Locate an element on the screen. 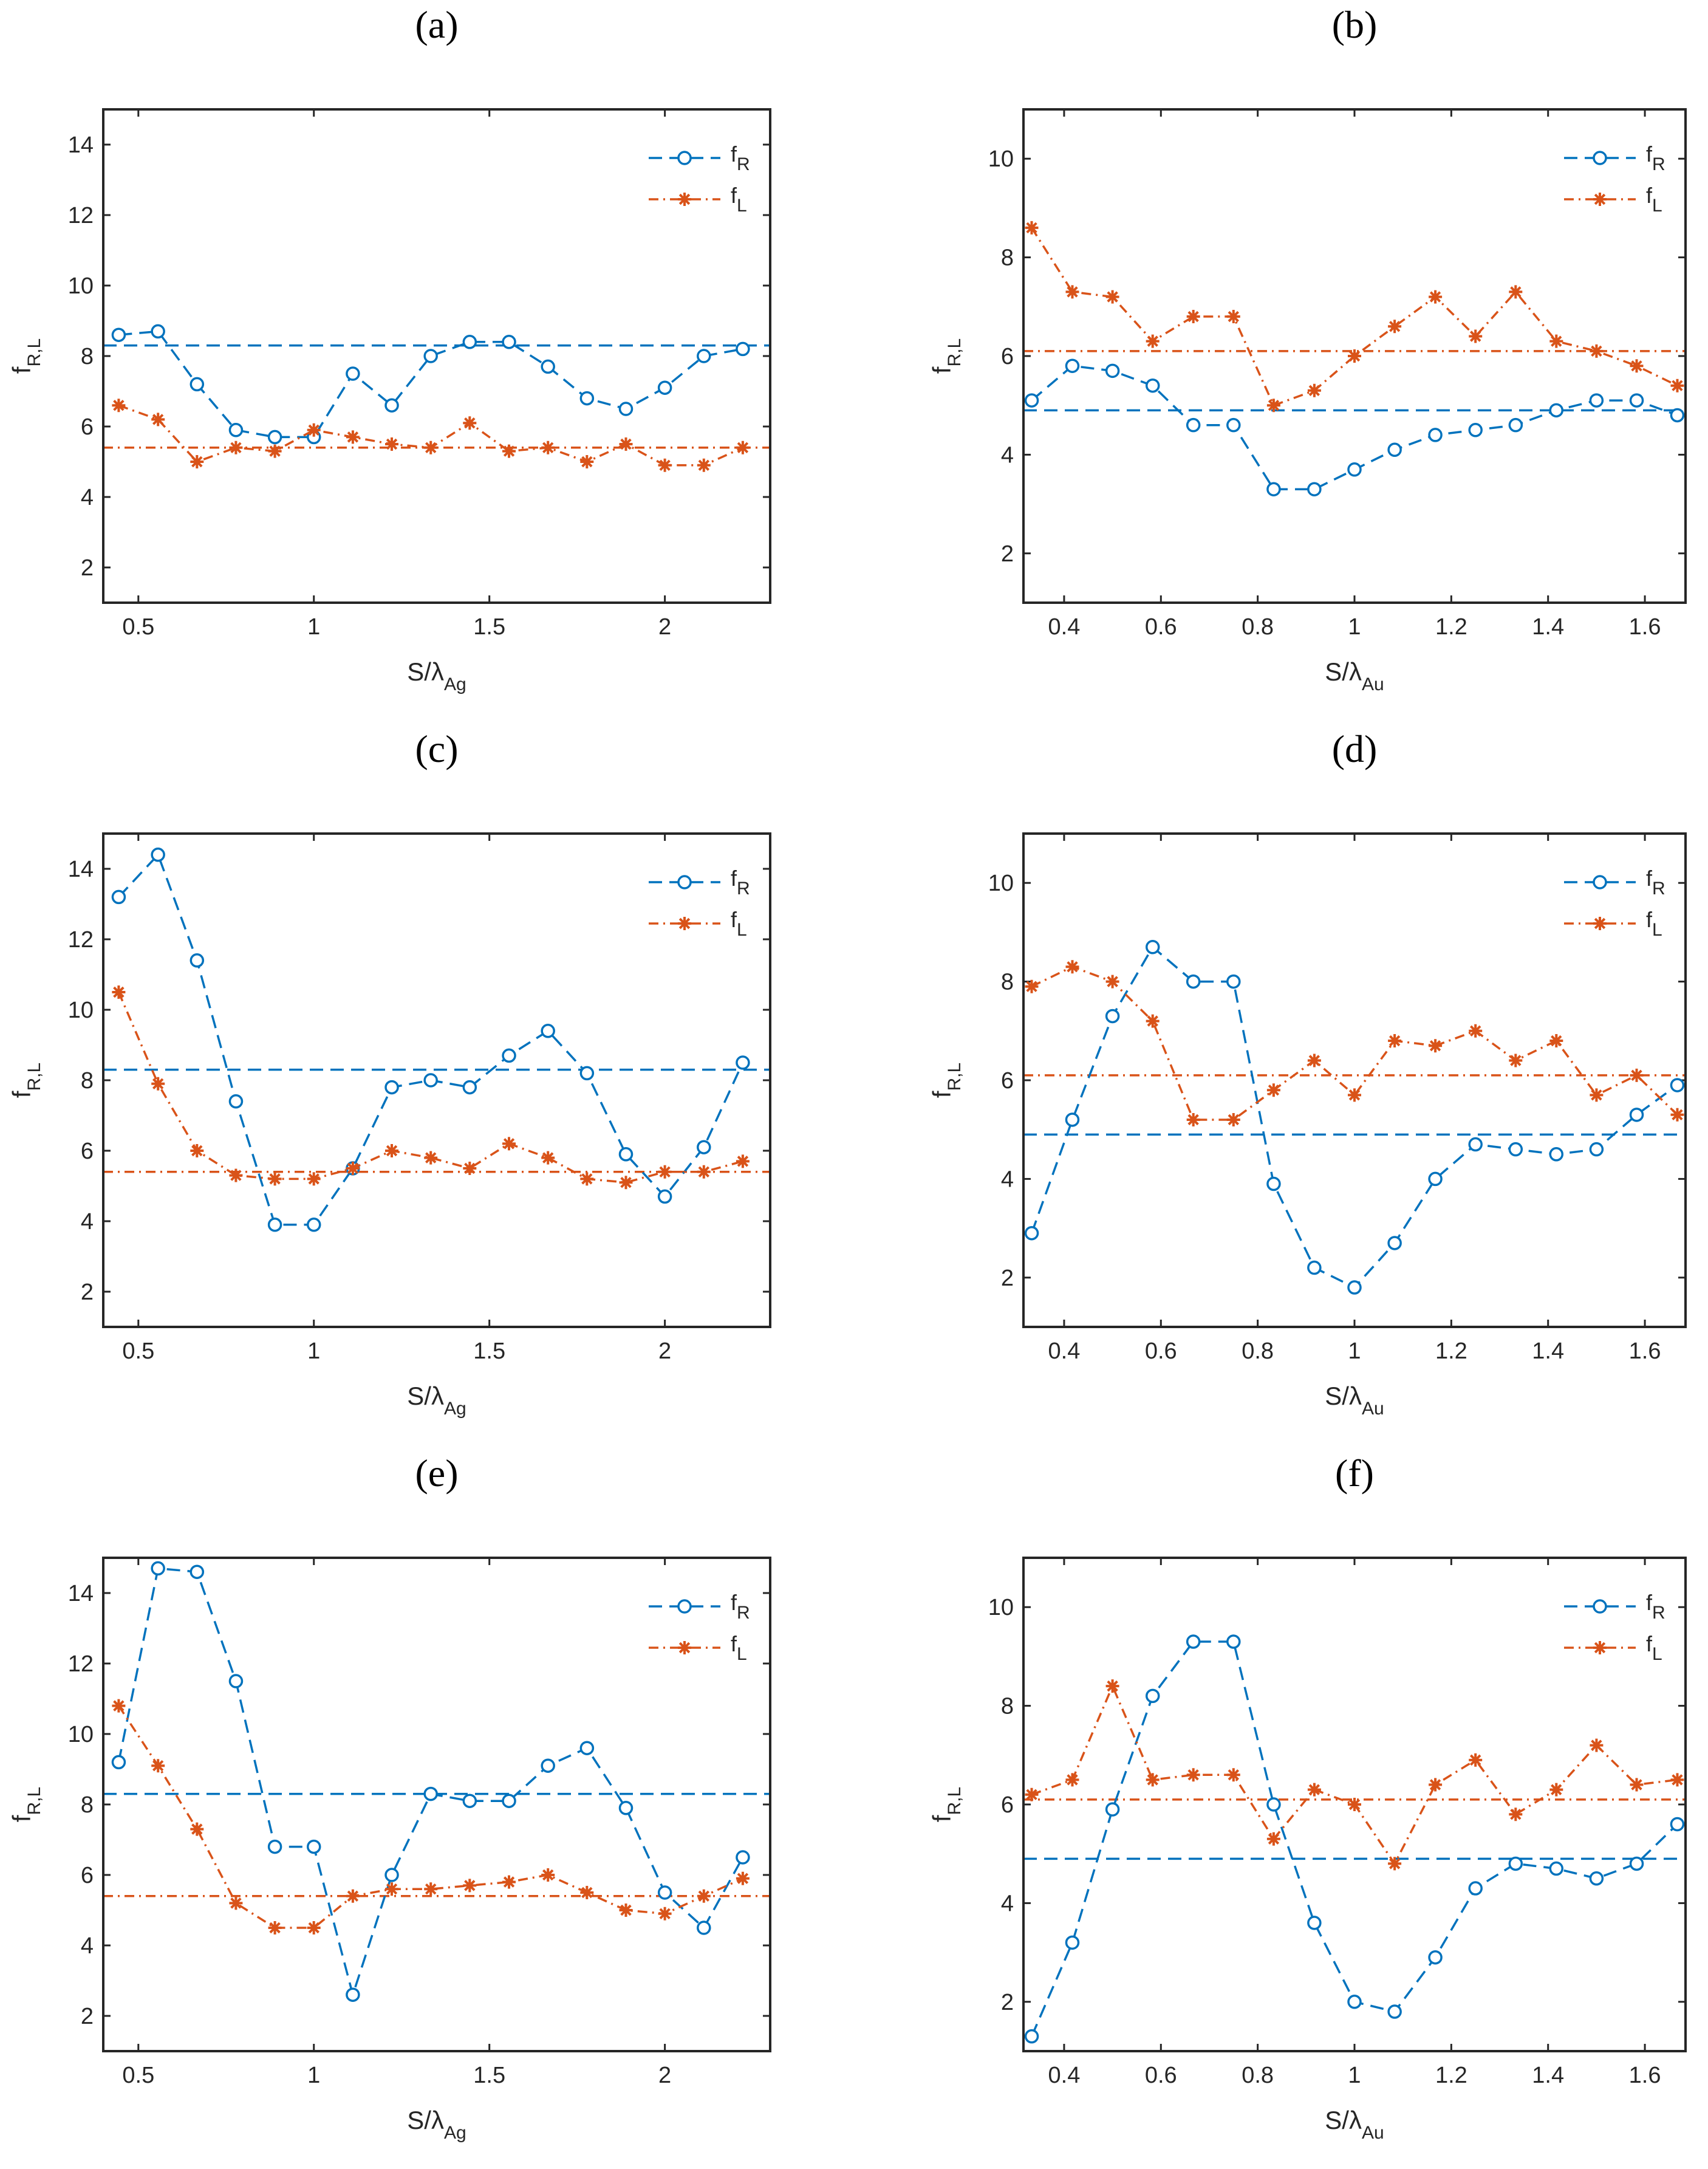 The height and width of the screenshot is (2169, 1708). x-tick-label: 2 is located at coordinates (664, 627).